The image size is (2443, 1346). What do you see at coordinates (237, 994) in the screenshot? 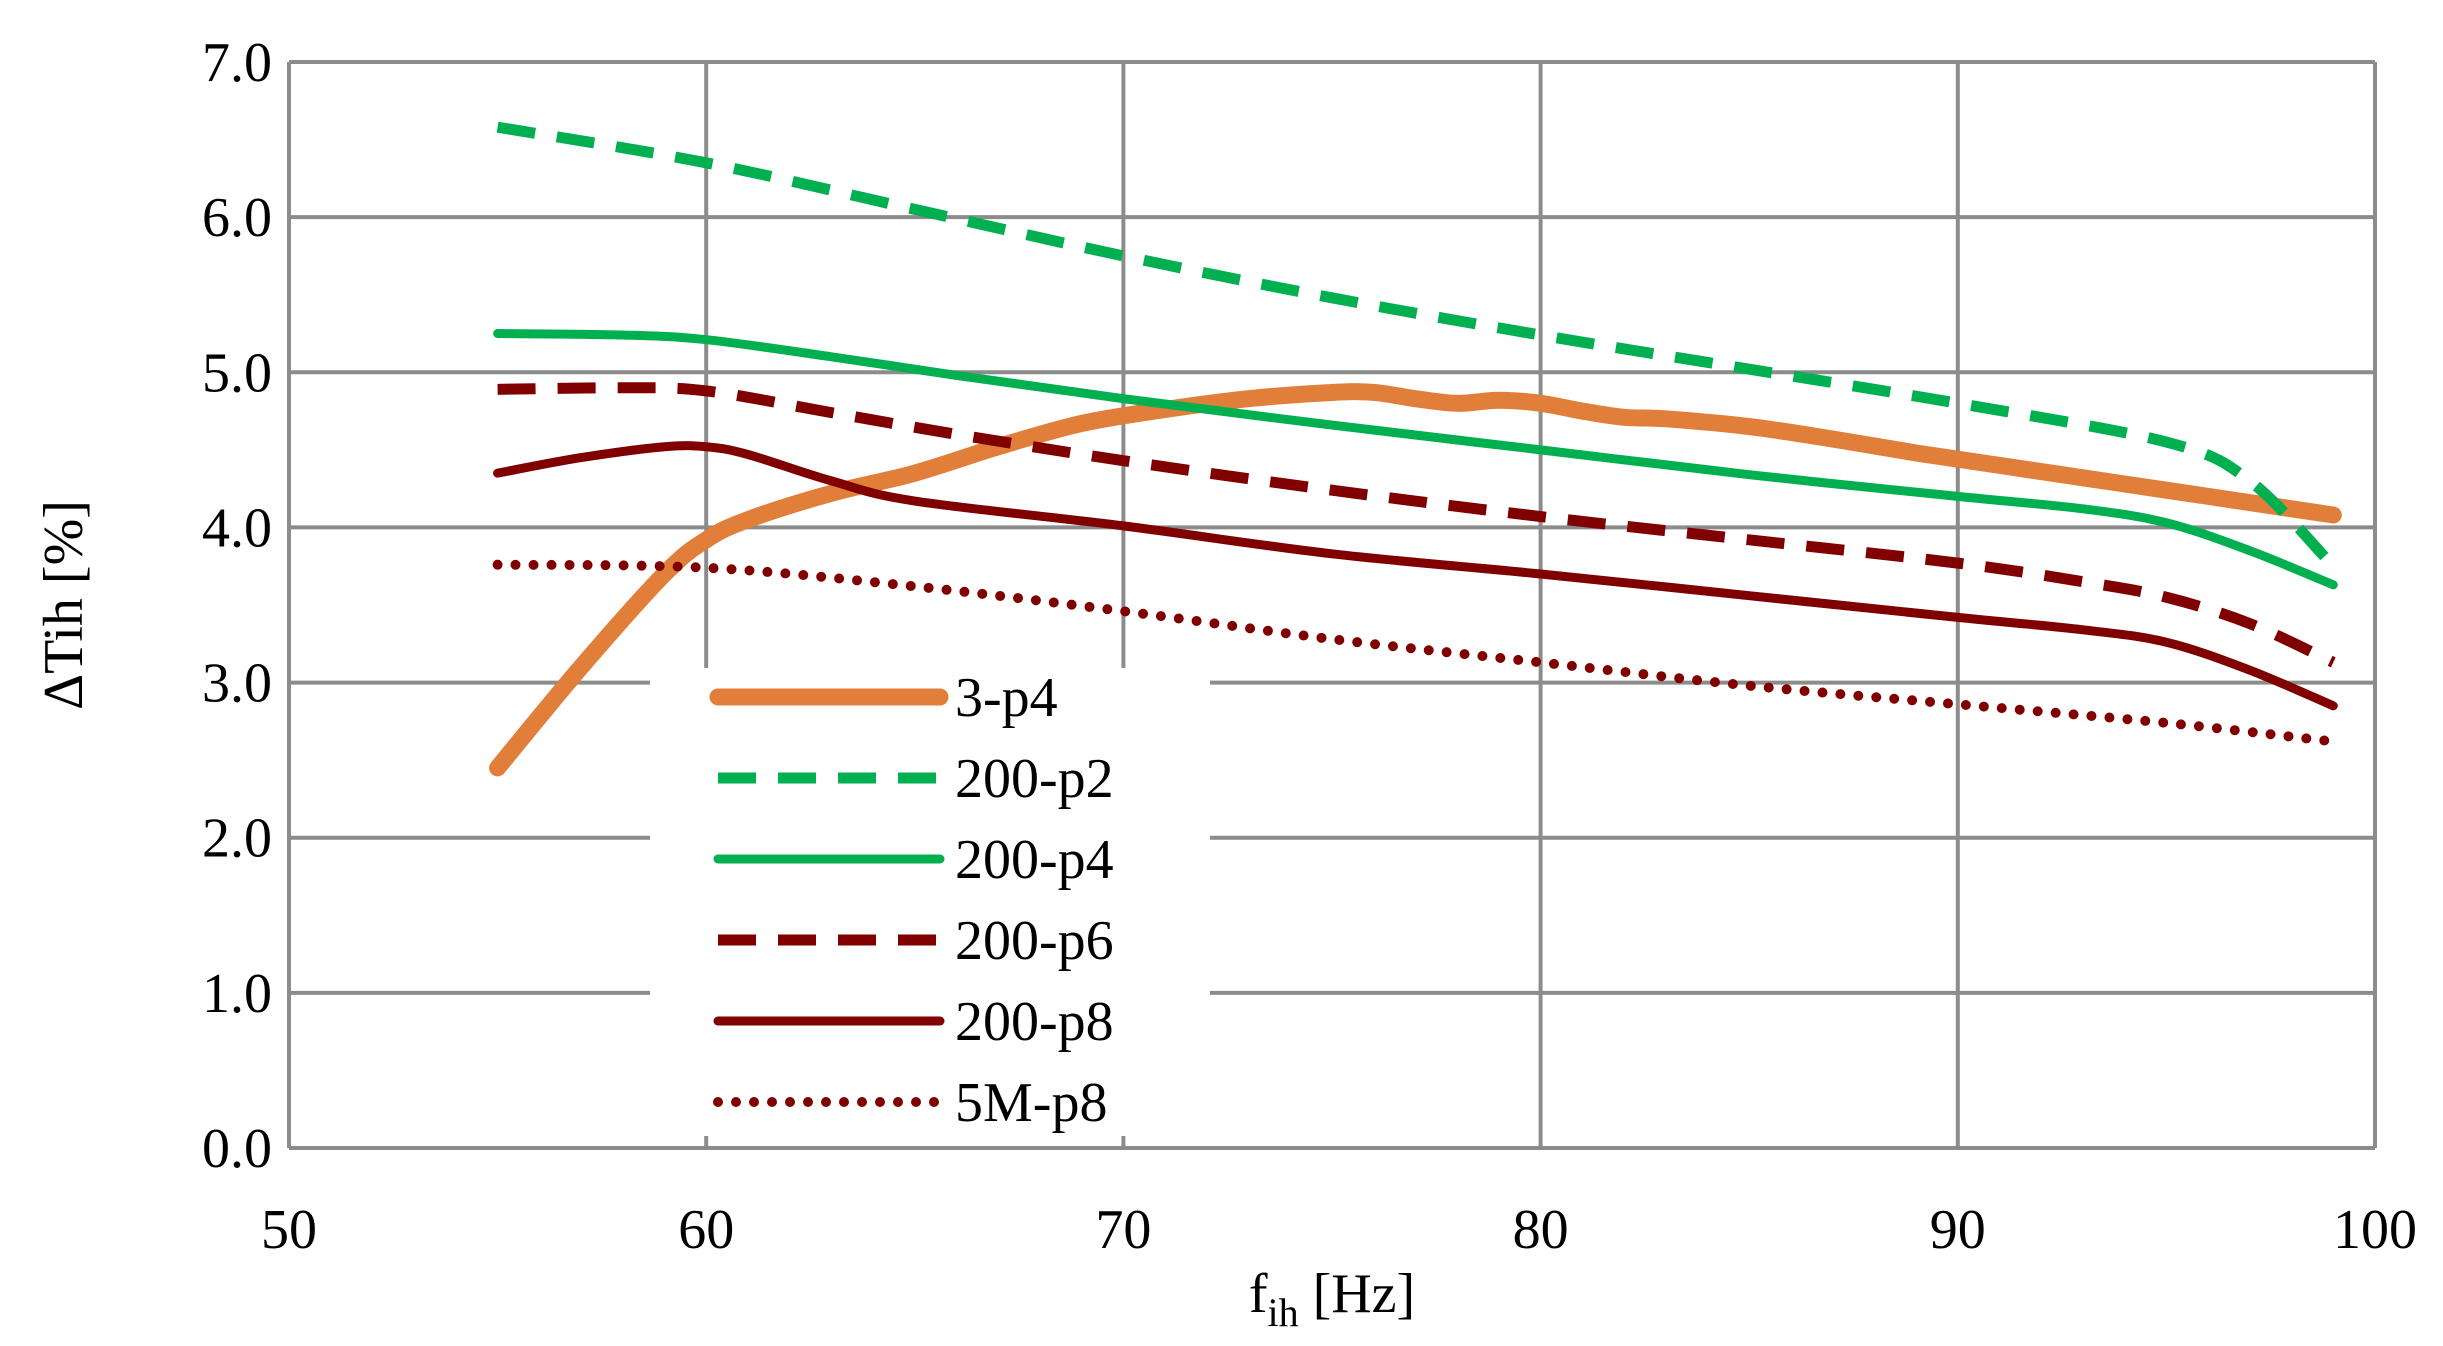
I see `y-tick-label-1: 1.0` at bounding box center [237, 994].